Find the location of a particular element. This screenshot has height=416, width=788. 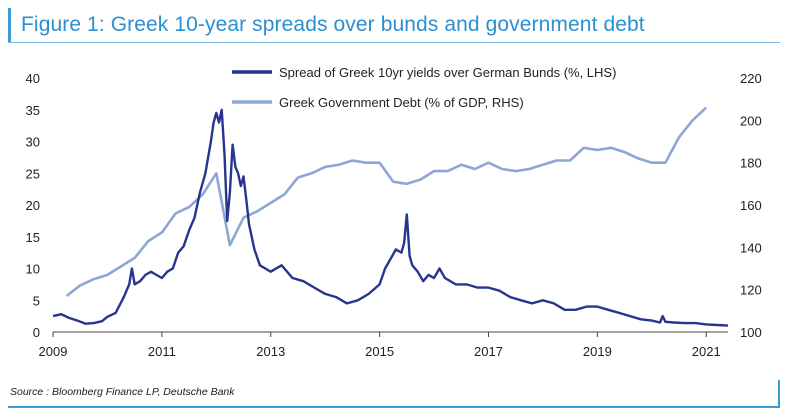

y-left-tick-label: 25 is located at coordinates (33, 173).